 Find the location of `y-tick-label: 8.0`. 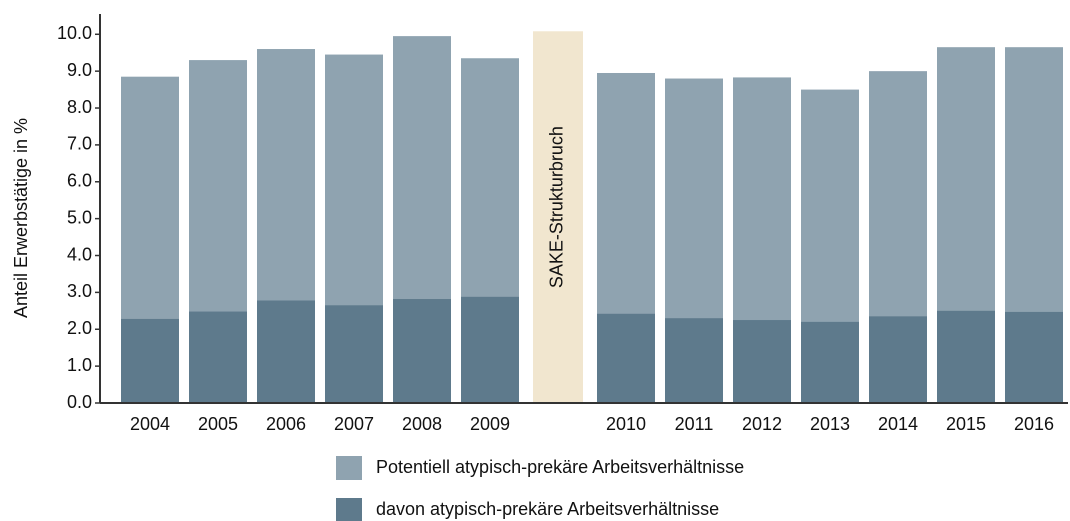

y-tick-label: 8.0 is located at coordinates (79, 107).